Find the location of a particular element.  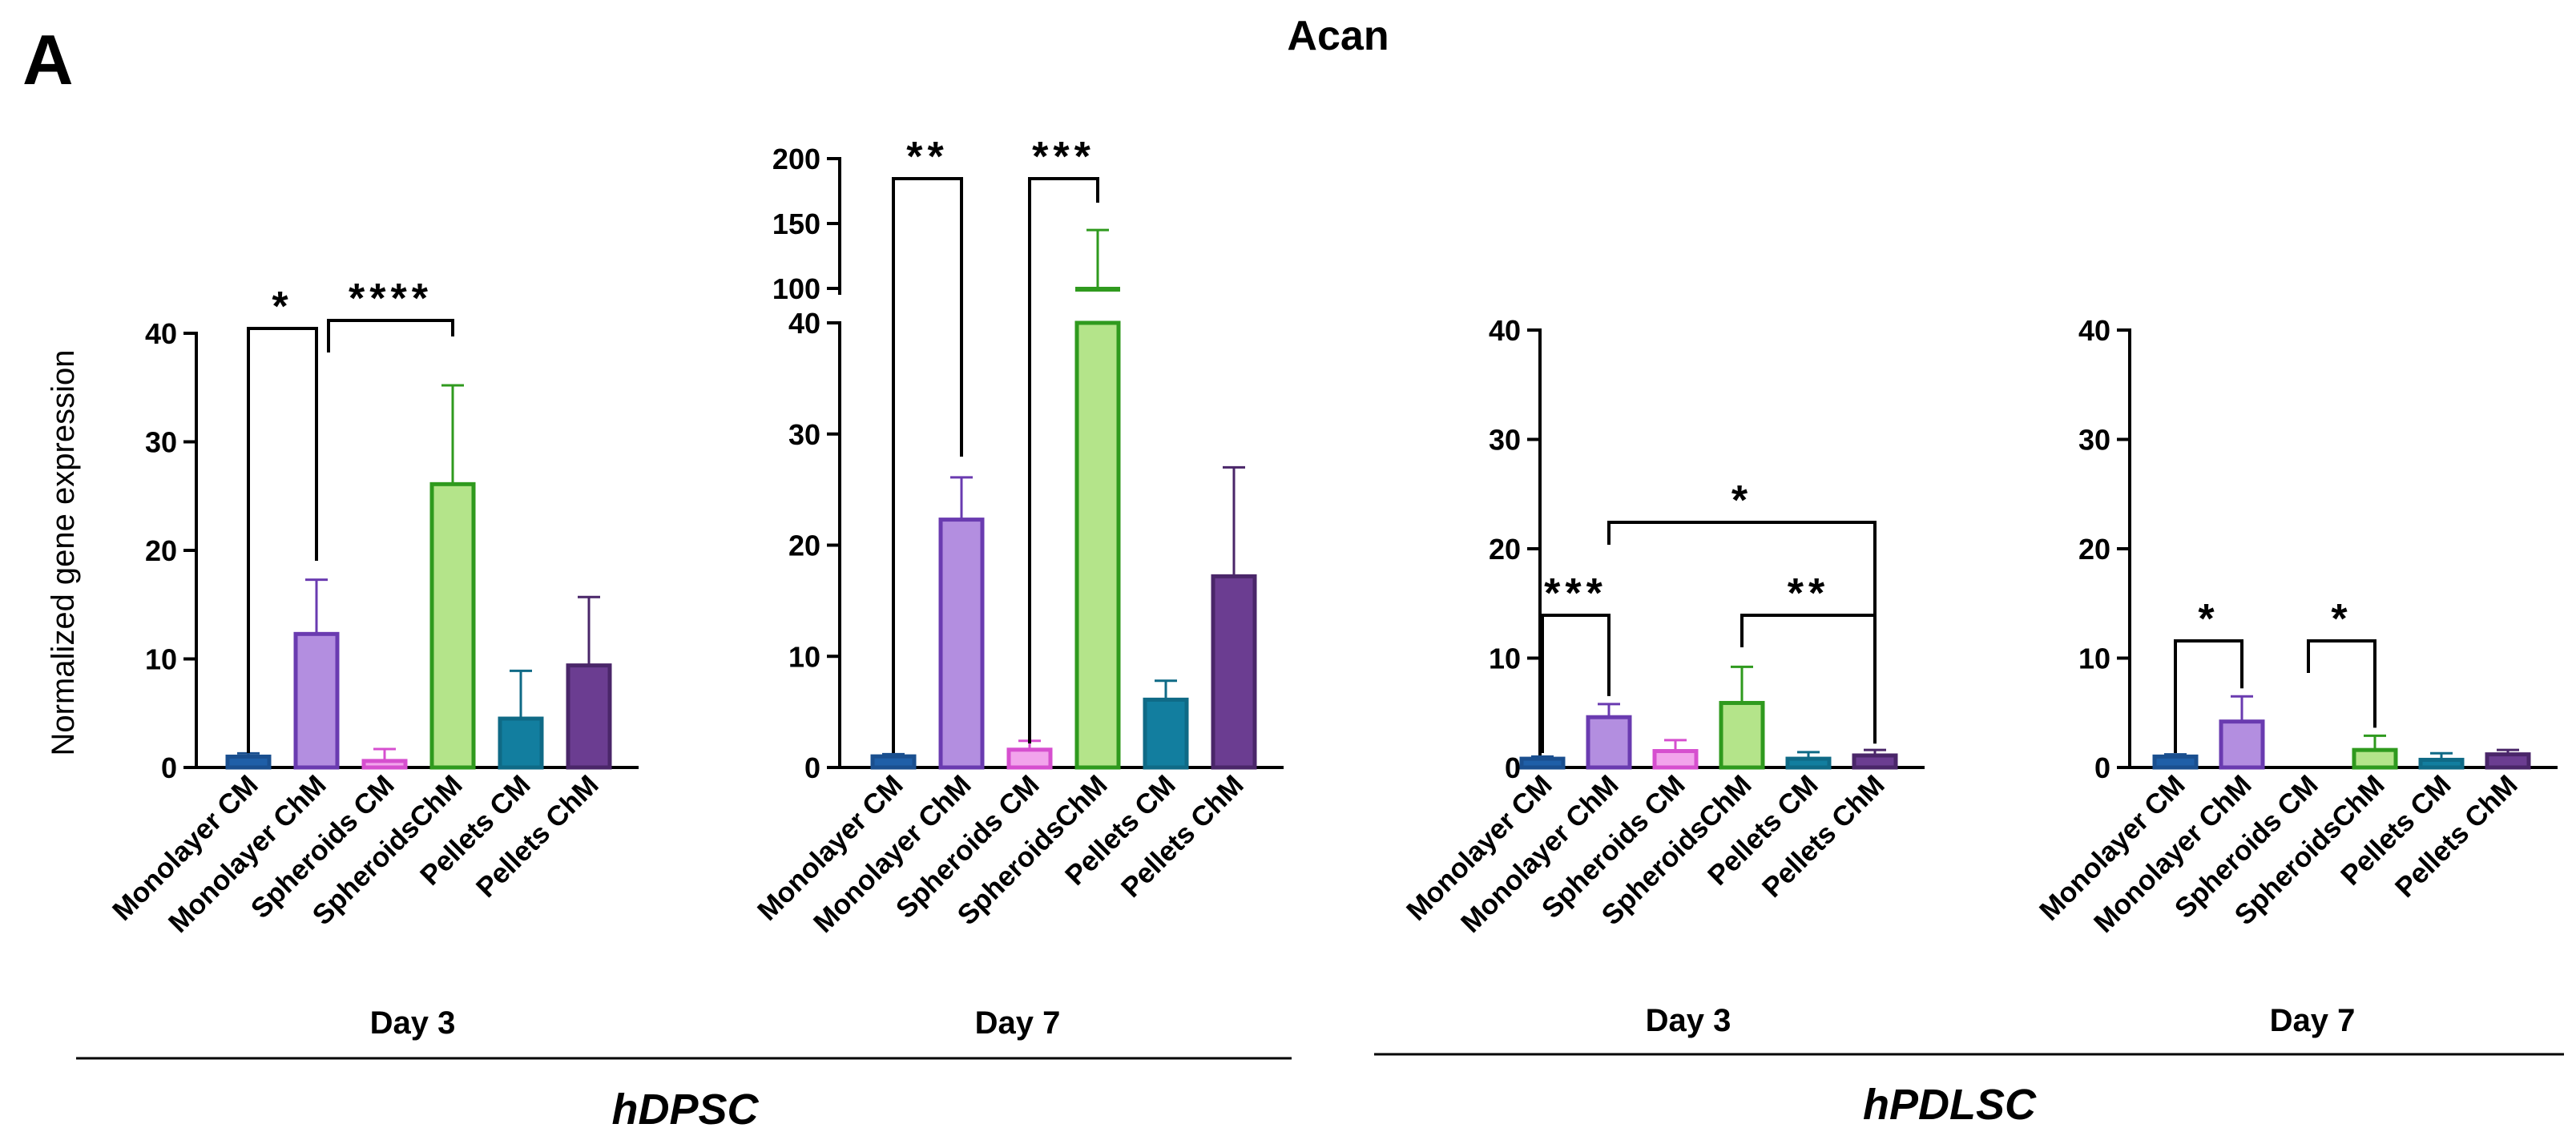

panel-letter: A is located at coordinates (48, 60).